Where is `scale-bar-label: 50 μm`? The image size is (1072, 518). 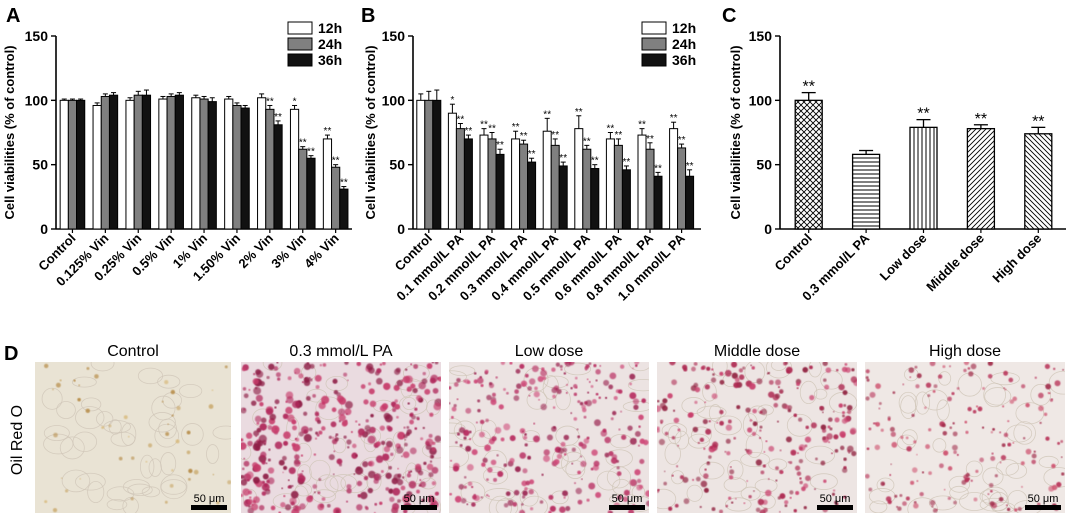
scale-bar-label: 50 μm is located at coordinates (627, 499).